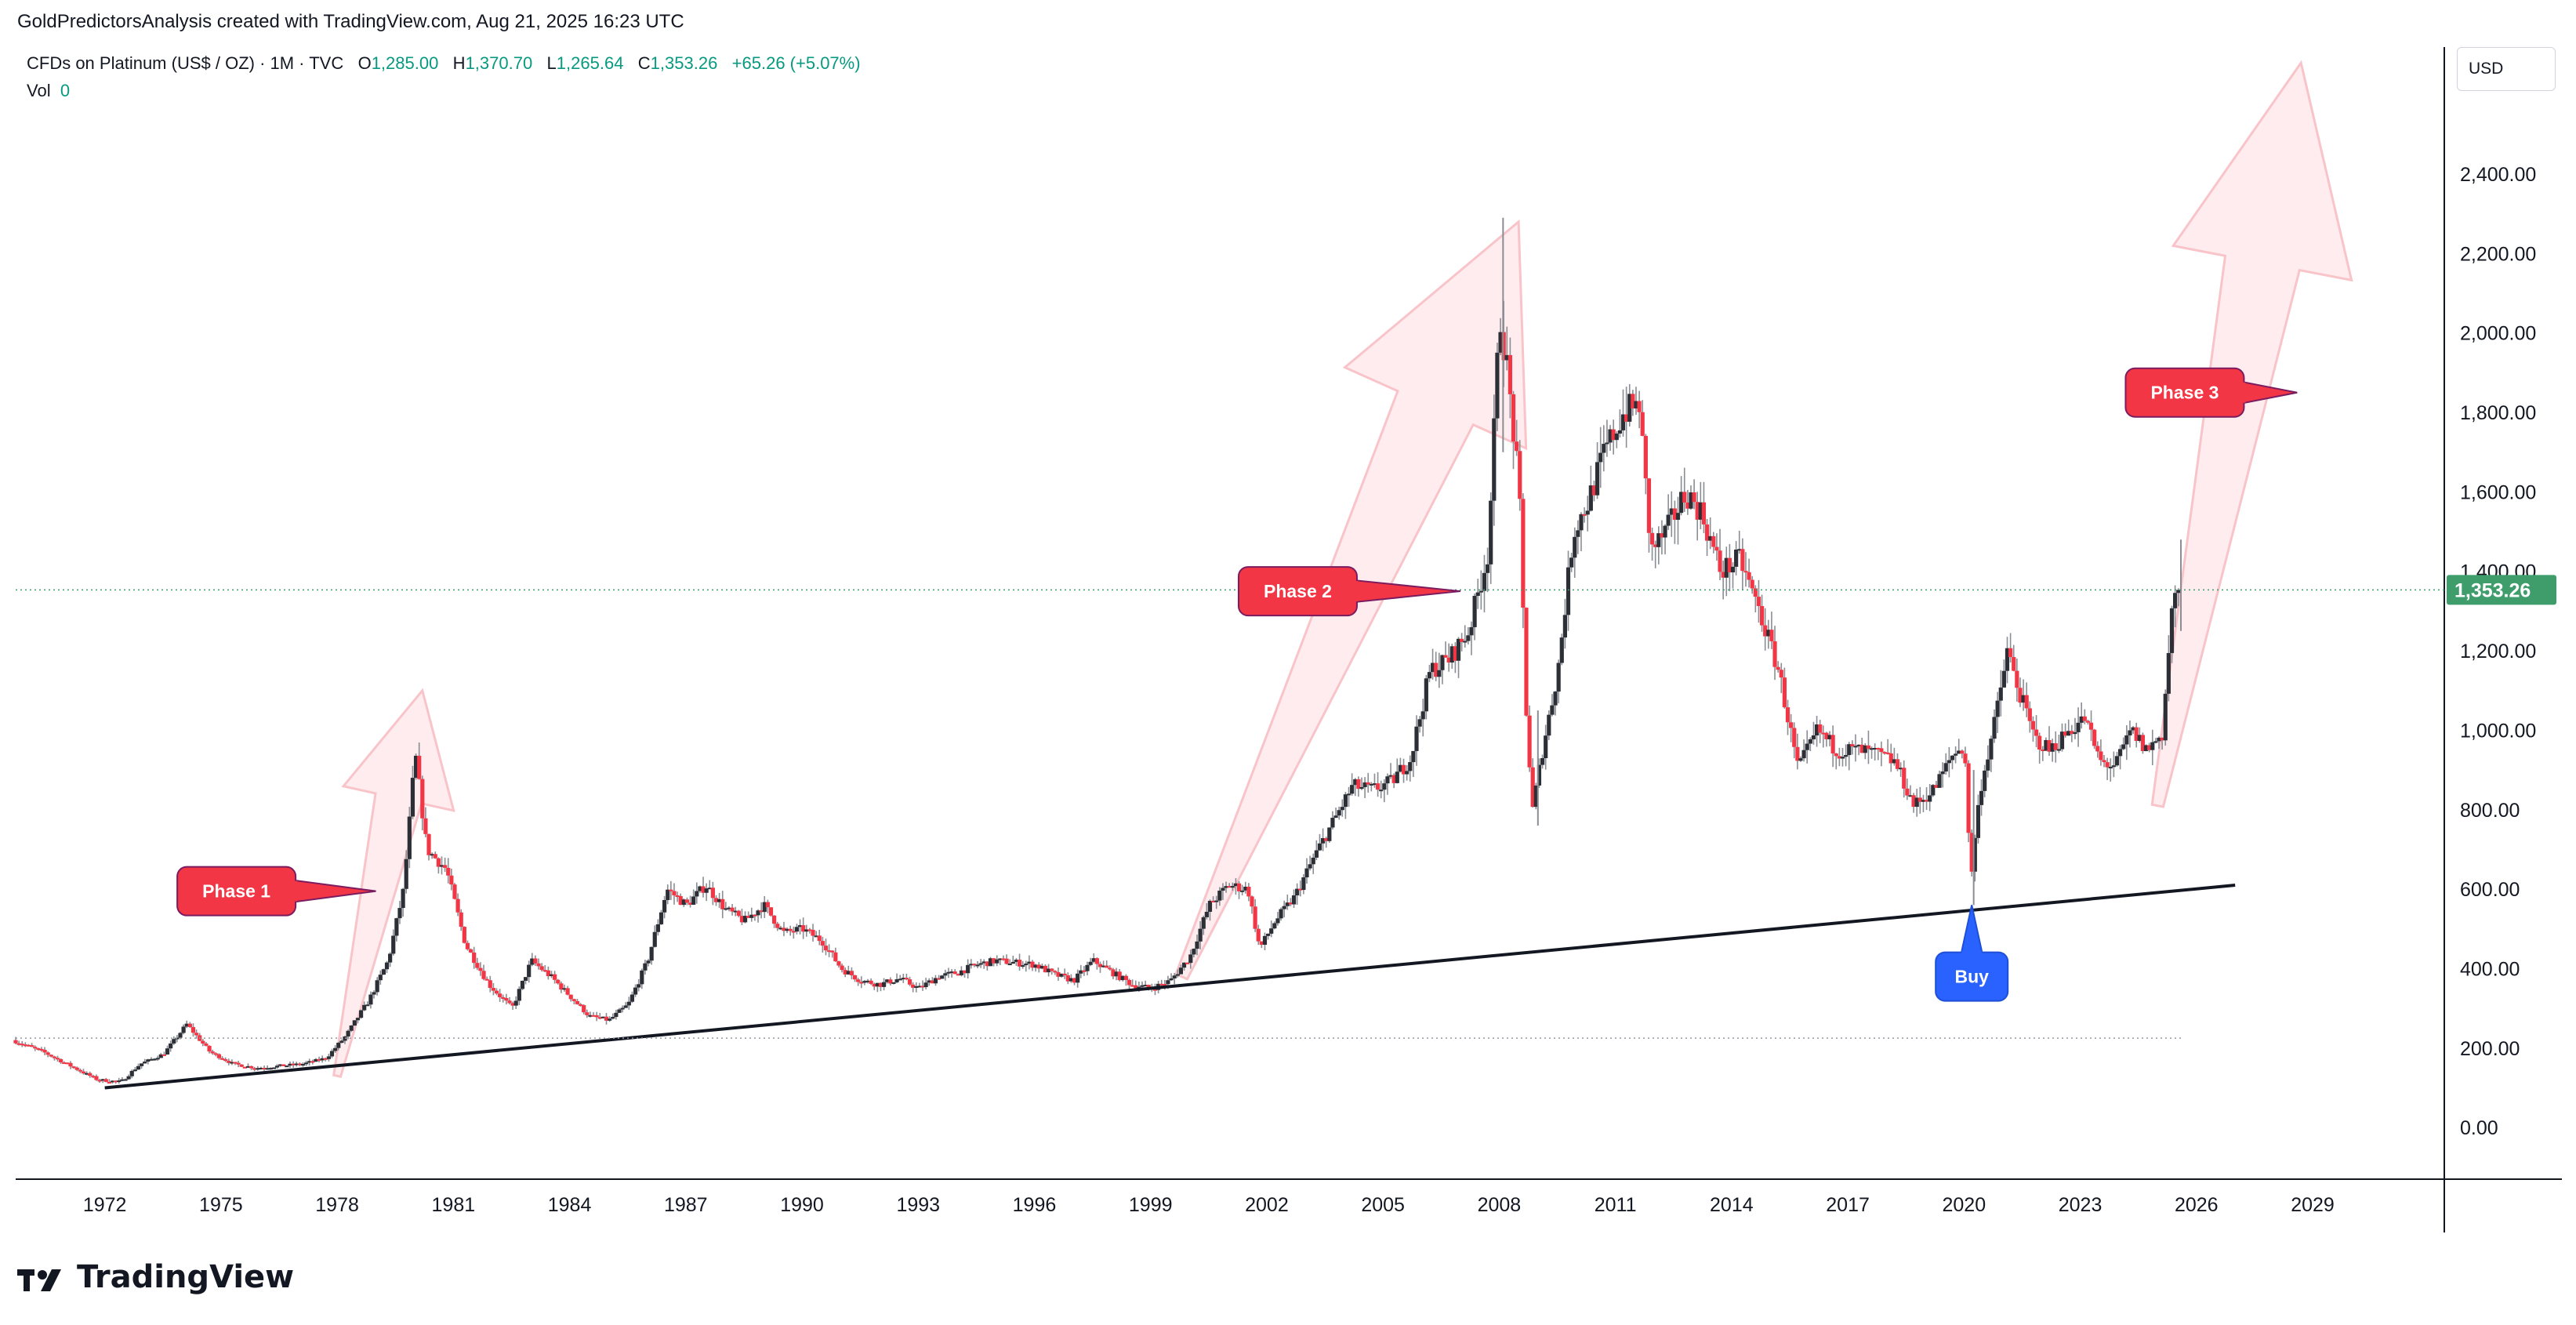 The image size is (2576, 1325). What do you see at coordinates (2498, 731) in the screenshot?
I see `y-tick-label: 1,000.00` at bounding box center [2498, 731].